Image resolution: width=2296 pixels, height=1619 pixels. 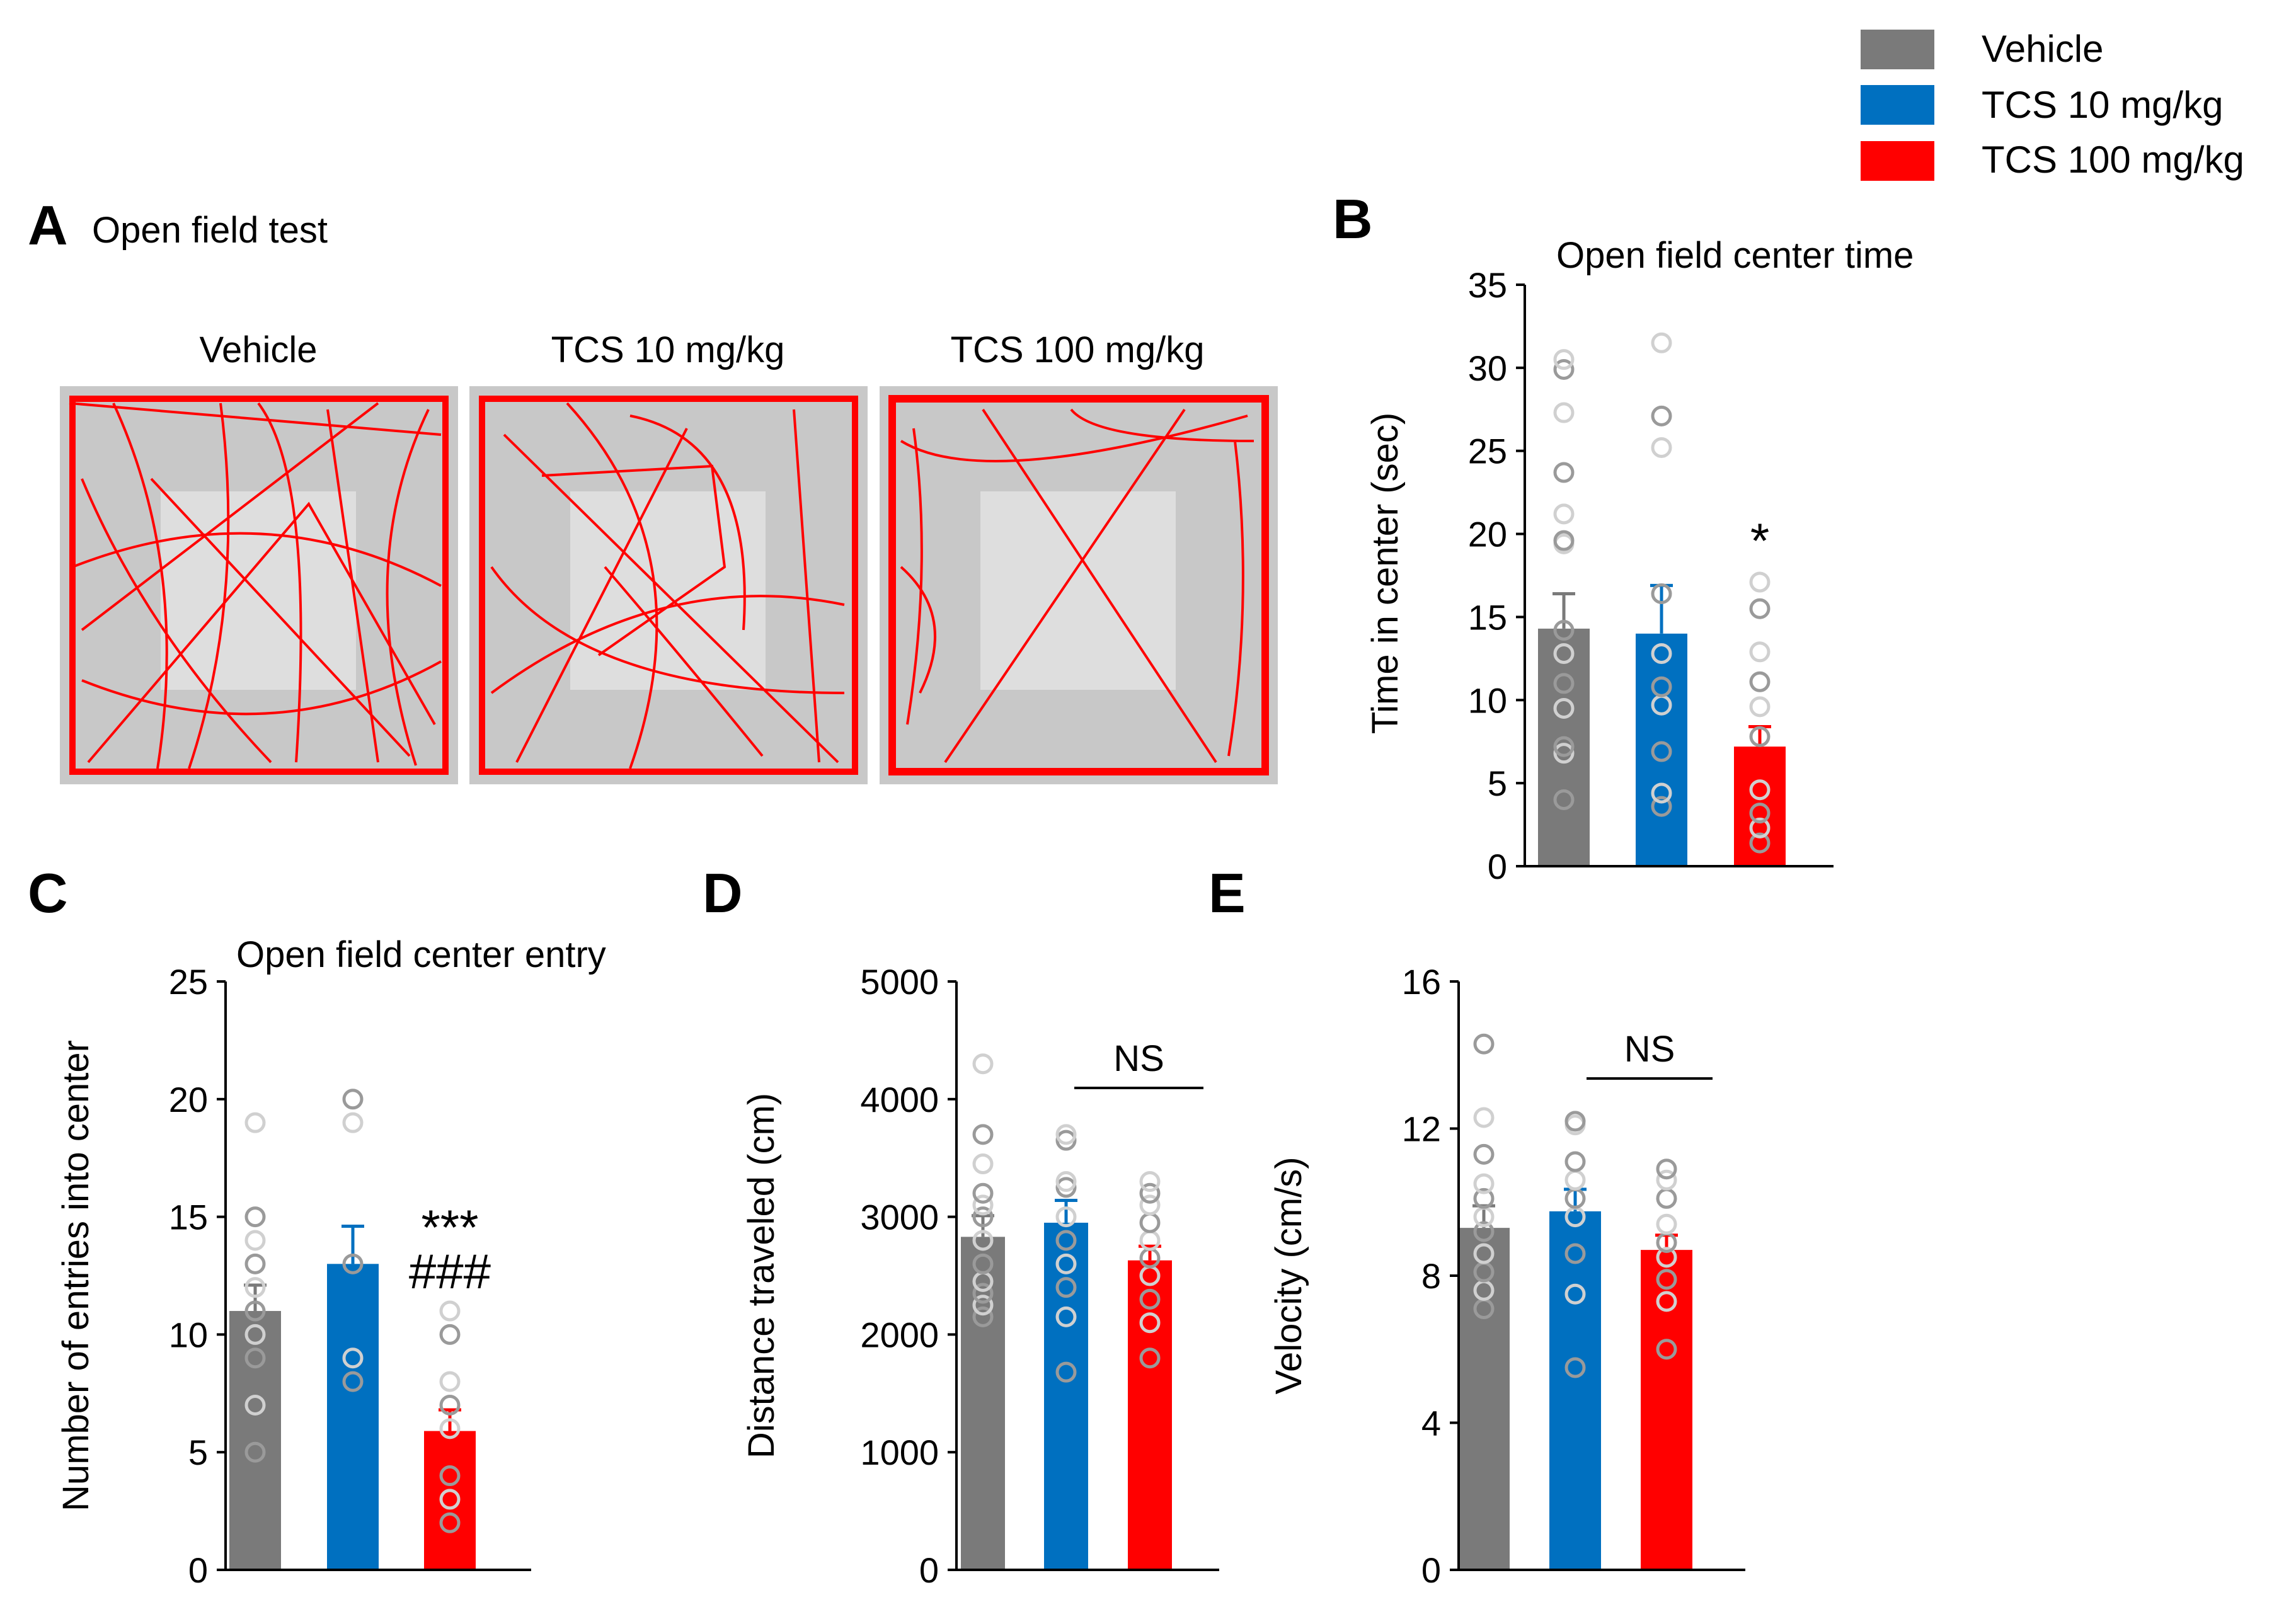 I want to click on legend-label-vehicle: Vehicle, so click(x=2042, y=49).